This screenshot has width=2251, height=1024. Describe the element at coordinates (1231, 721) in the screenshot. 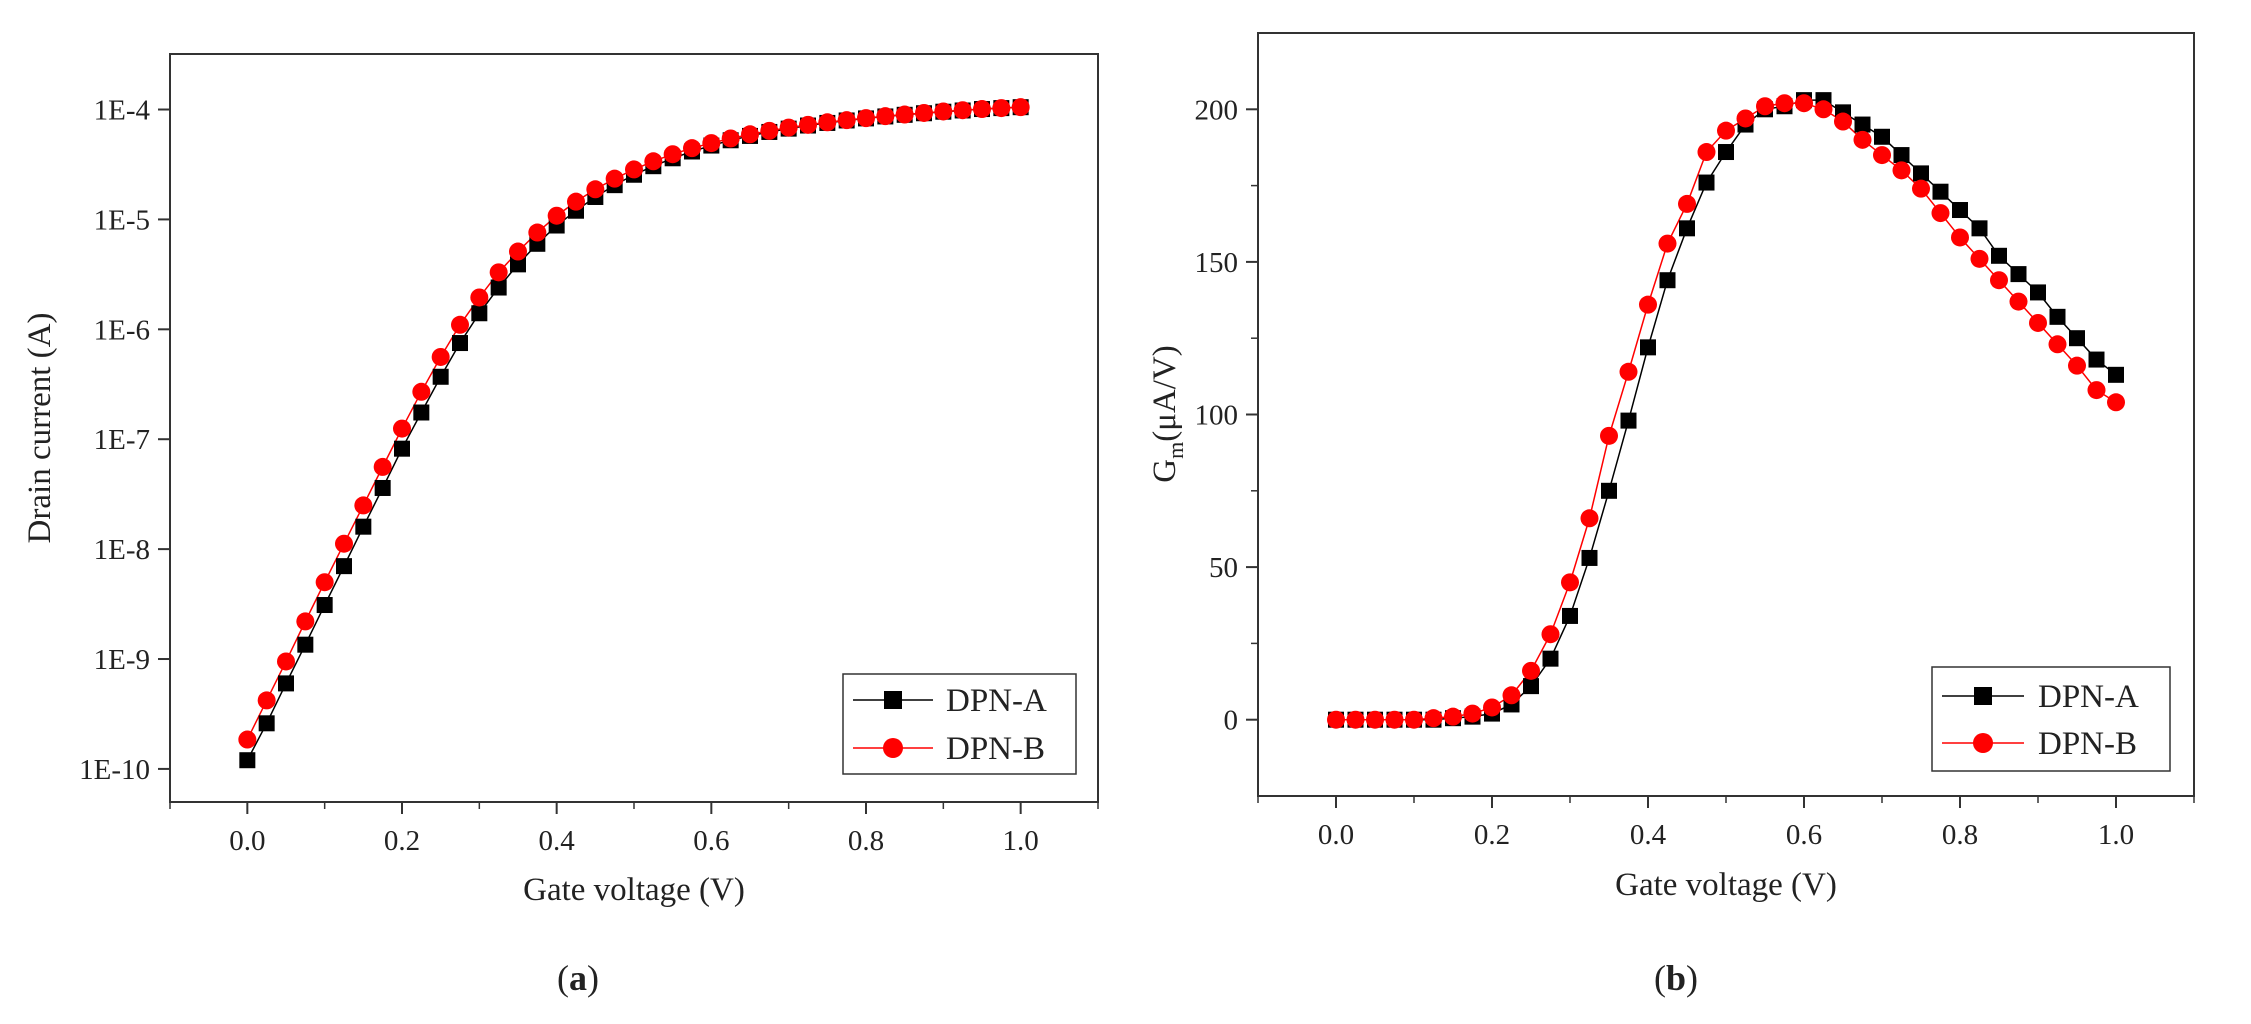

I see `panel-b-y-tick-label: 0` at that location.